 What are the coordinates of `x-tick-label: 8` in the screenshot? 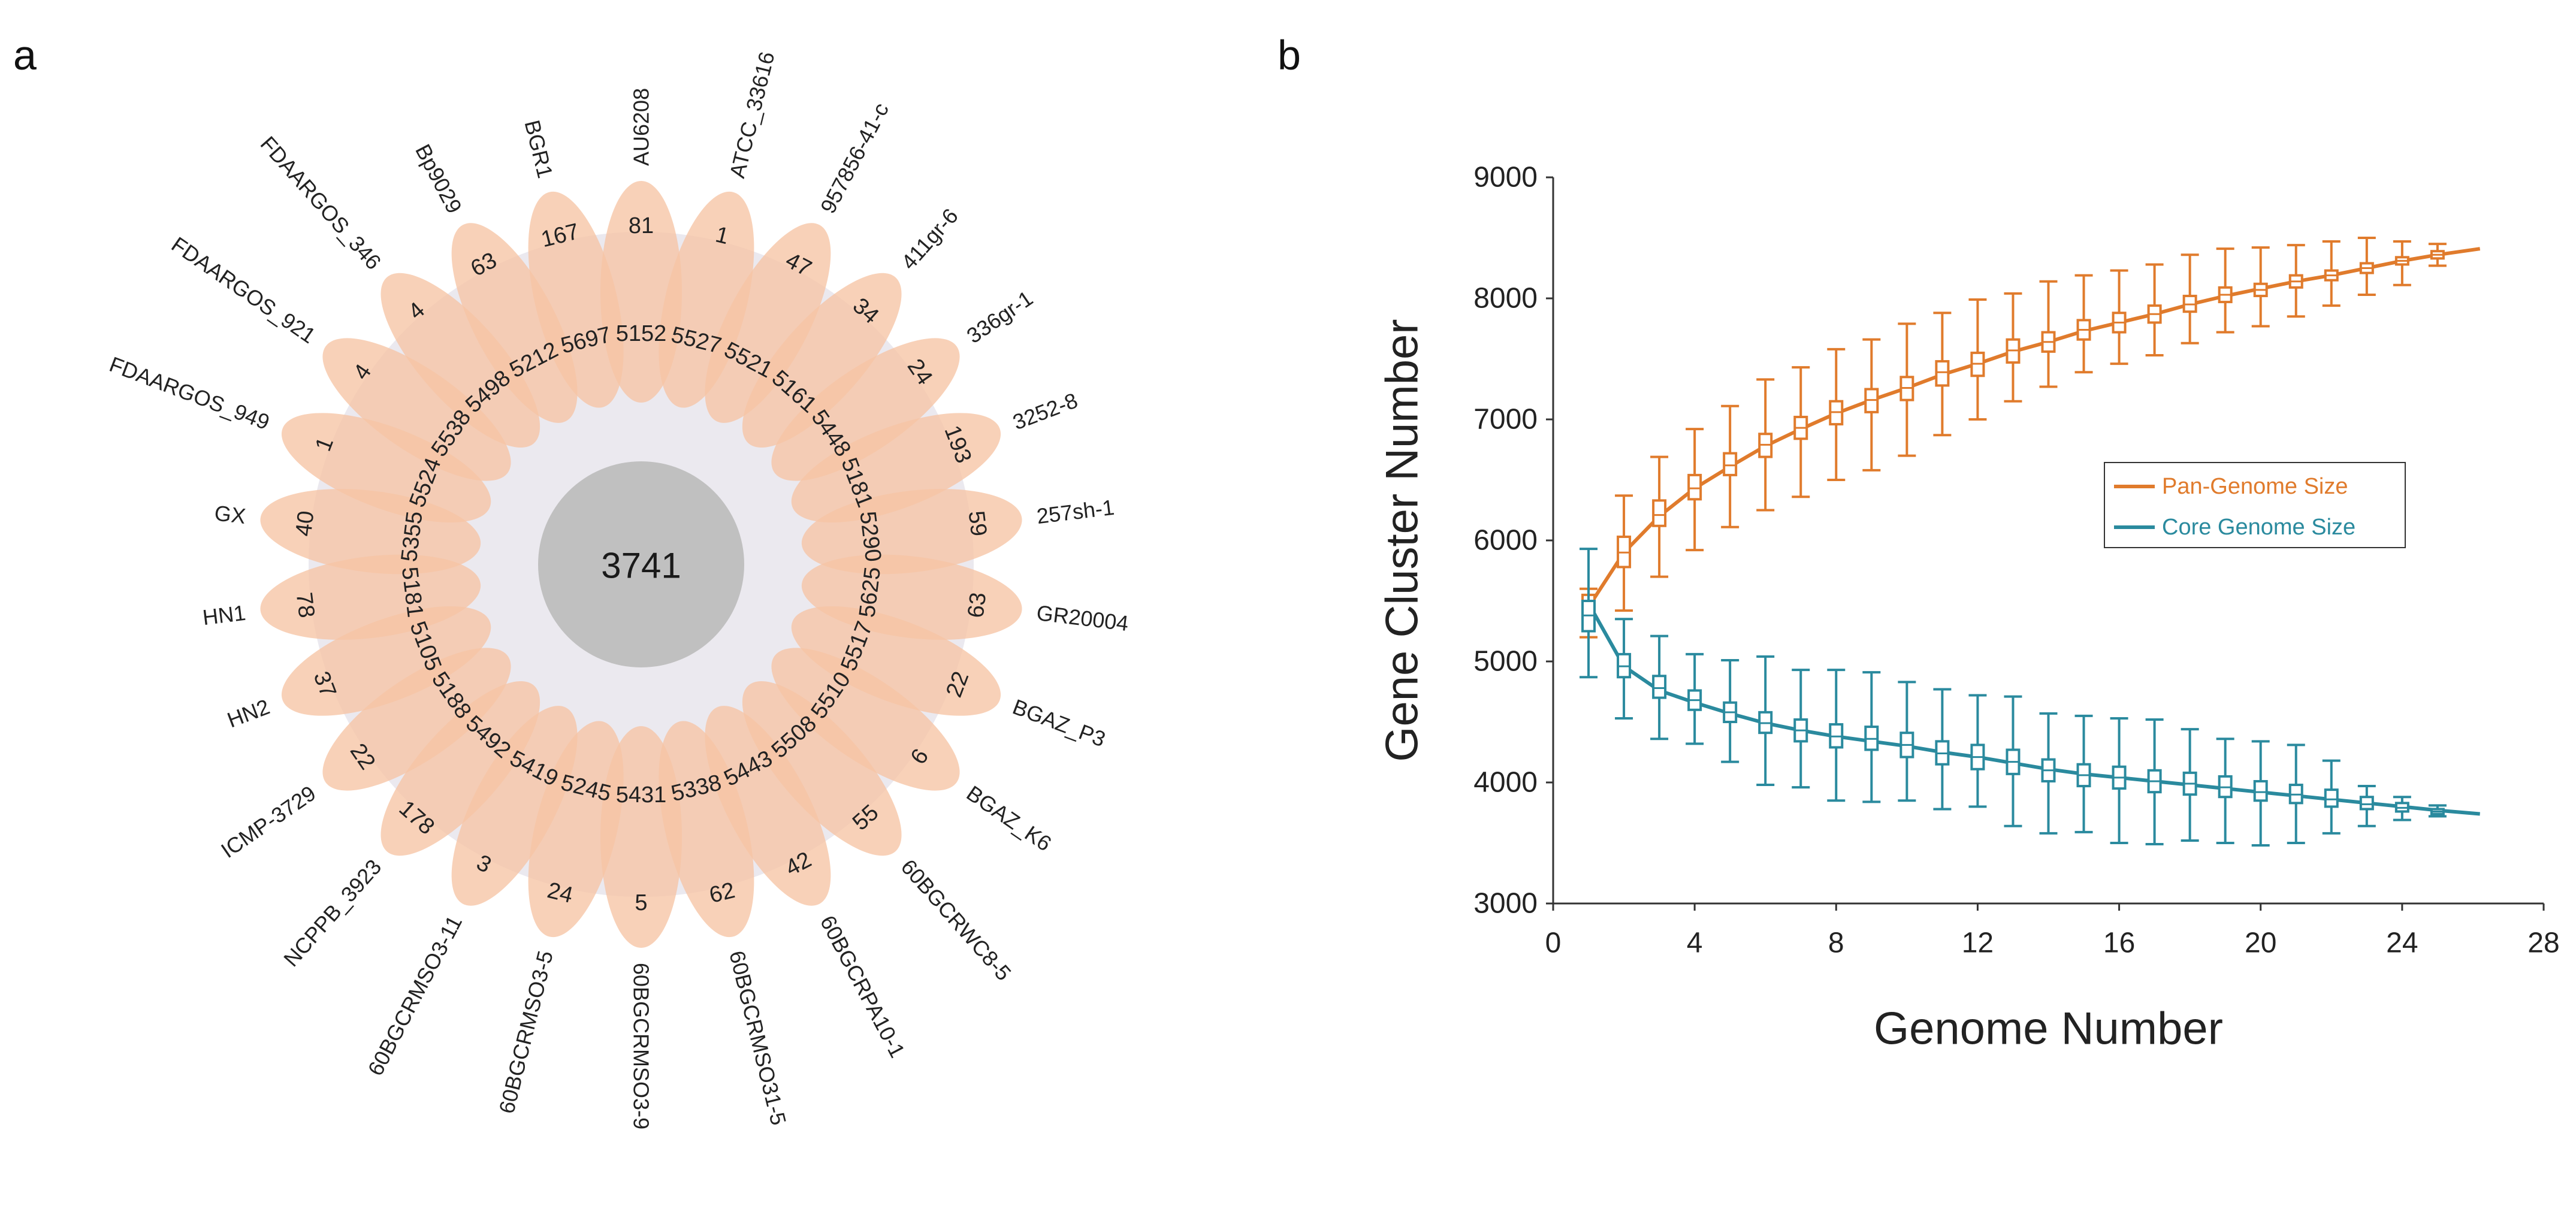 It's located at (1836, 943).